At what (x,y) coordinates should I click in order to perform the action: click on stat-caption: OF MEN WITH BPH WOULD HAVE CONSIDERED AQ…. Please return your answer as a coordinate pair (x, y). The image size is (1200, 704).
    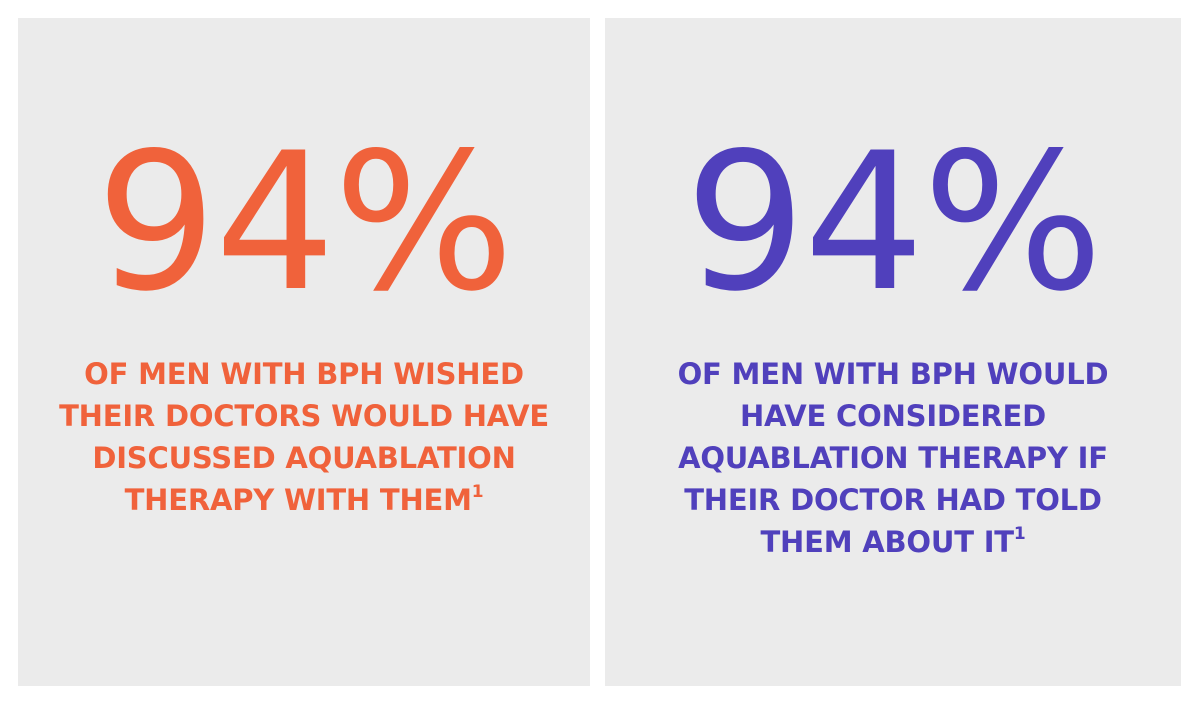
    Looking at the image, I should click on (893, 458).